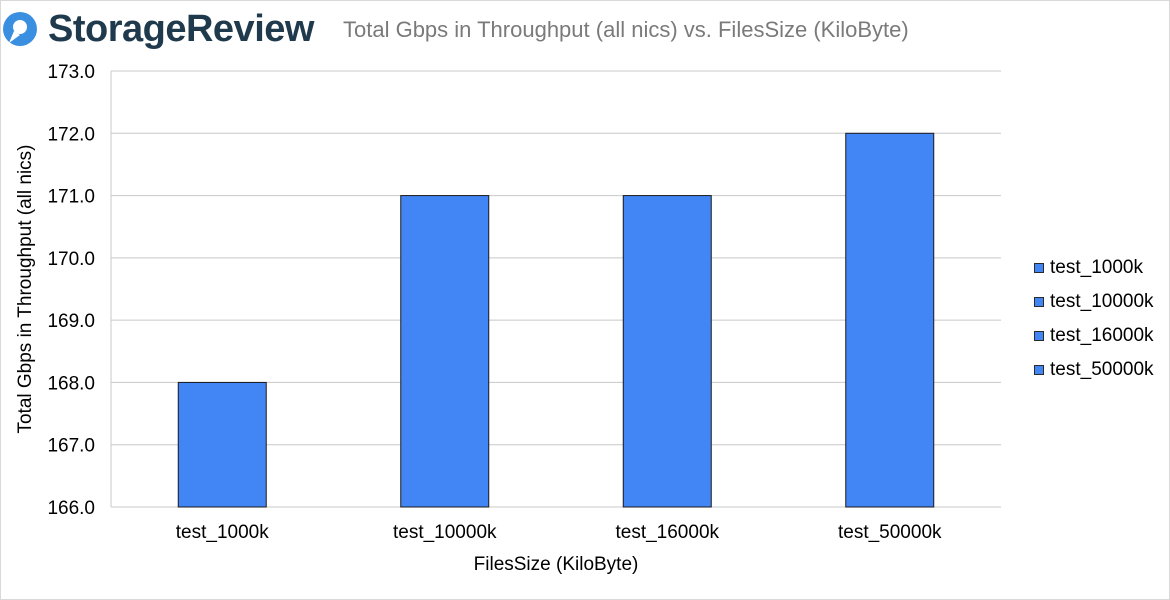 This screenshot has height=600, width=1170. What do you see at coordinates (181, 29) in the screenshot?
I see `brand-name: StorageReview` at bounding box center [181, 29].